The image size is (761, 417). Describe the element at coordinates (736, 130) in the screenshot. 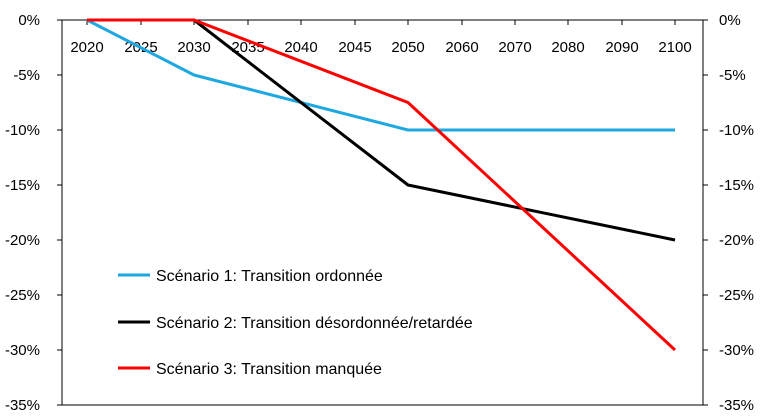

I see `y-tick-label-right: -10%` at that location.